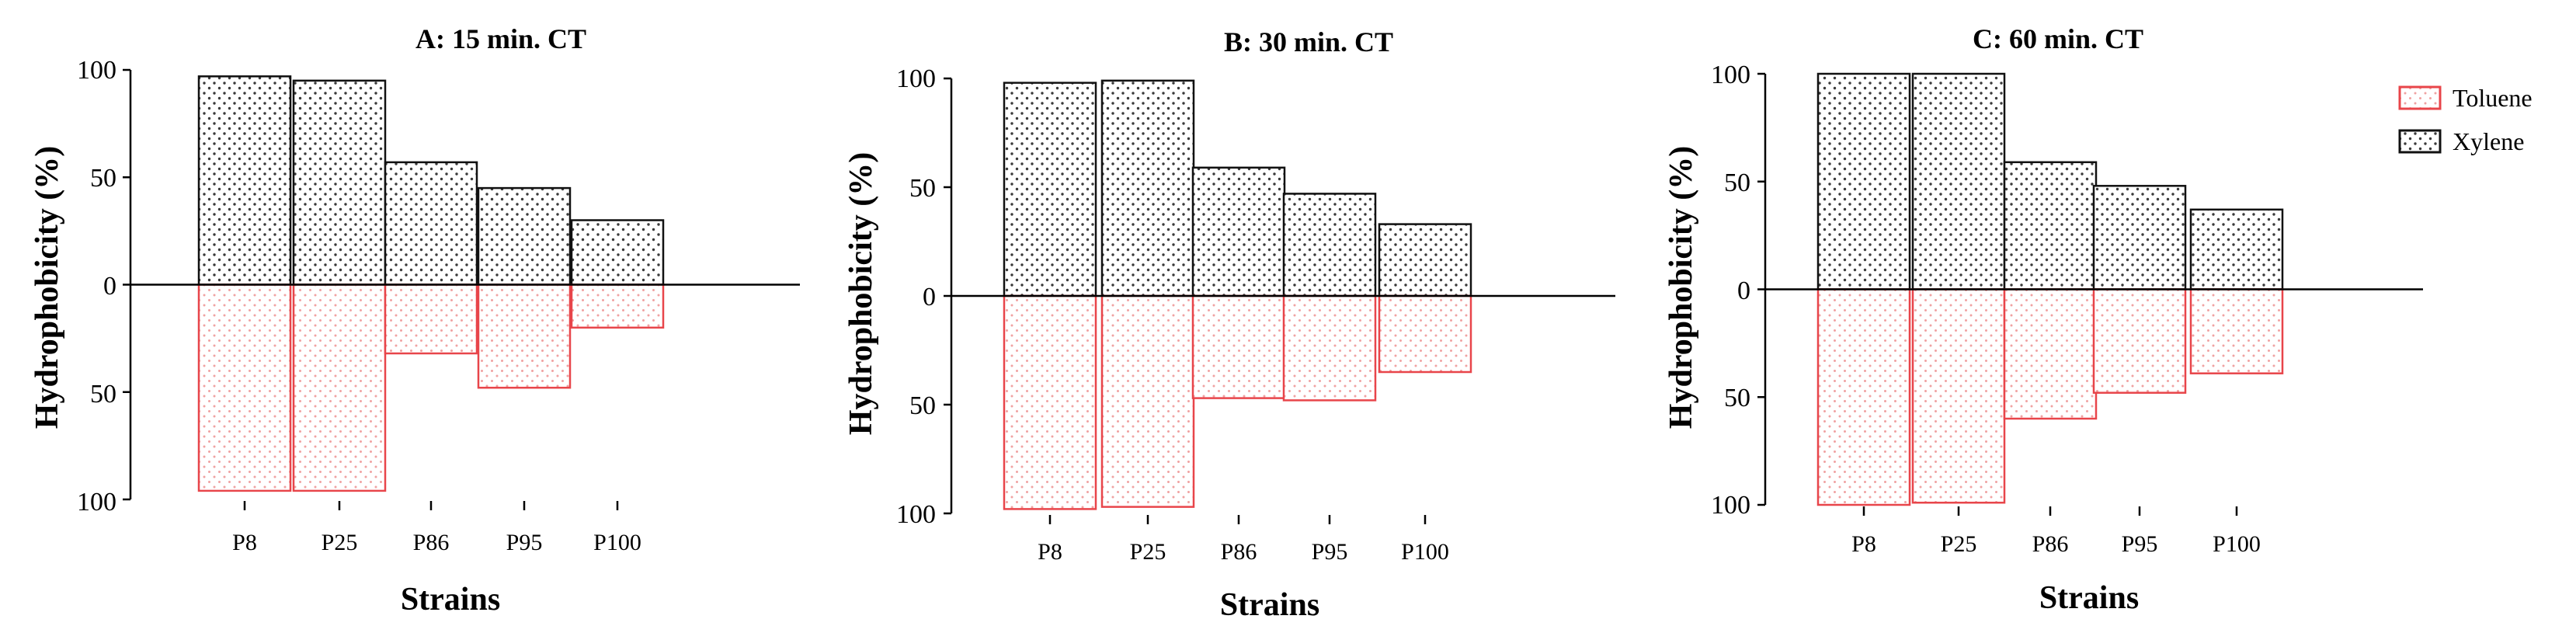  Describe the element at coordinates (1308, 42) in the screenshot. I see `chart-title: B: 30 min. CT` at that location.